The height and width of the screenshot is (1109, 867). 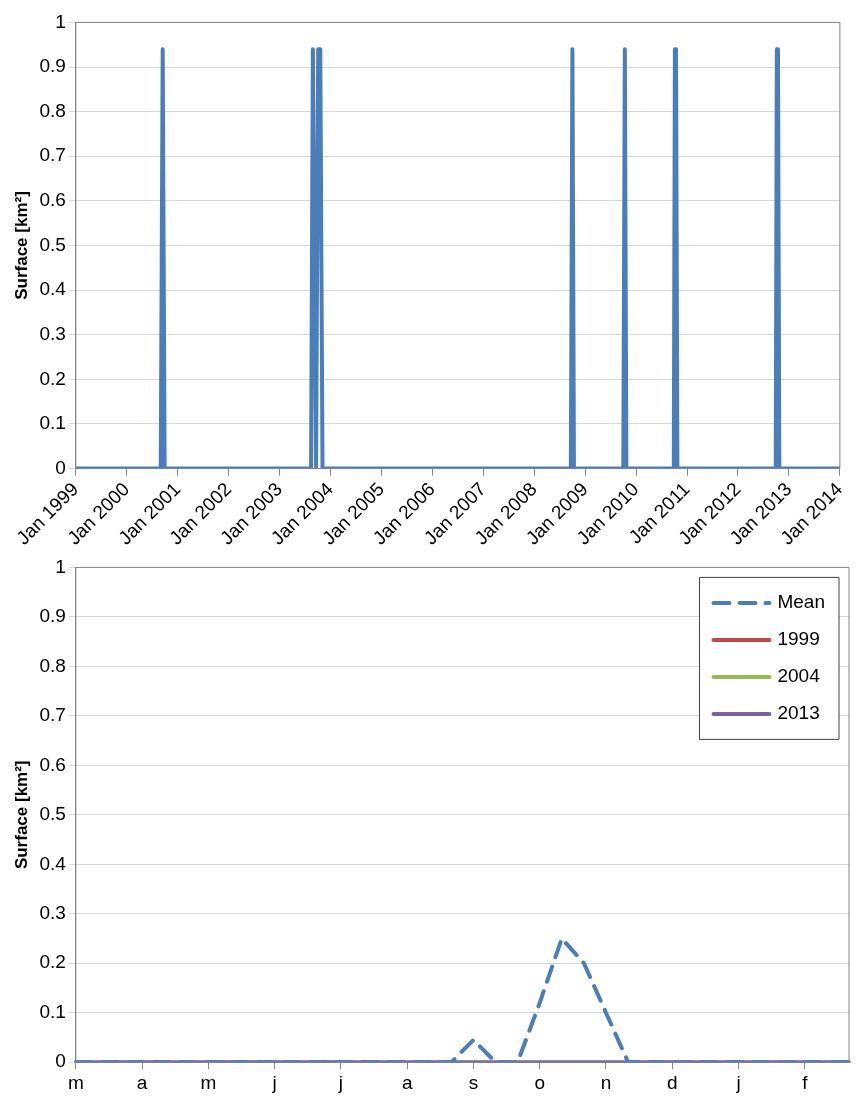 What do you see at coordinates (798, 639) in the screenshot?
I see `legend-label: 1999` at bounding box center [798, 639].